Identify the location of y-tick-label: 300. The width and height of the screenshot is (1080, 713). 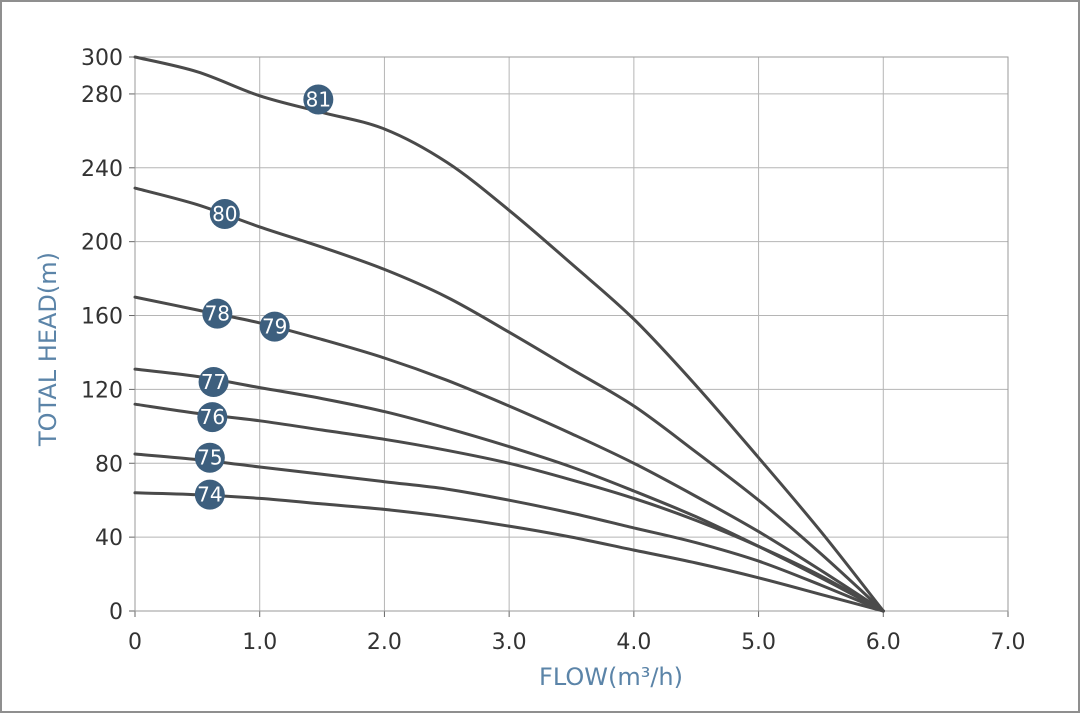
(102, 58).